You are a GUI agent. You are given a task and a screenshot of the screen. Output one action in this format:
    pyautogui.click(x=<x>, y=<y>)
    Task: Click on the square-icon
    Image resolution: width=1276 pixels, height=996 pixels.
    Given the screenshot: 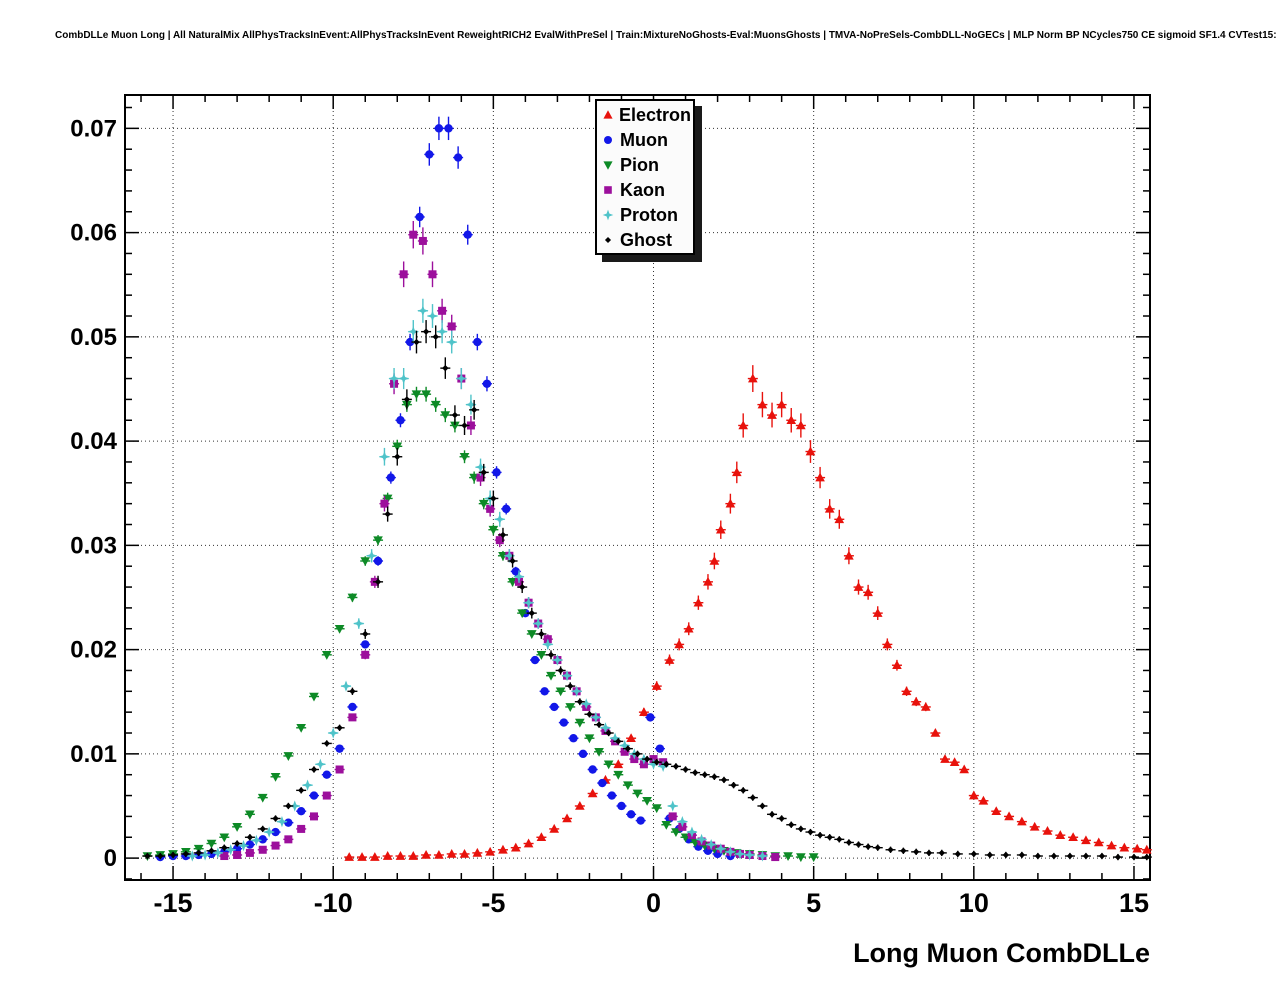 What is the action you would take?
    pyautogui.click(x=608, y=189)
    